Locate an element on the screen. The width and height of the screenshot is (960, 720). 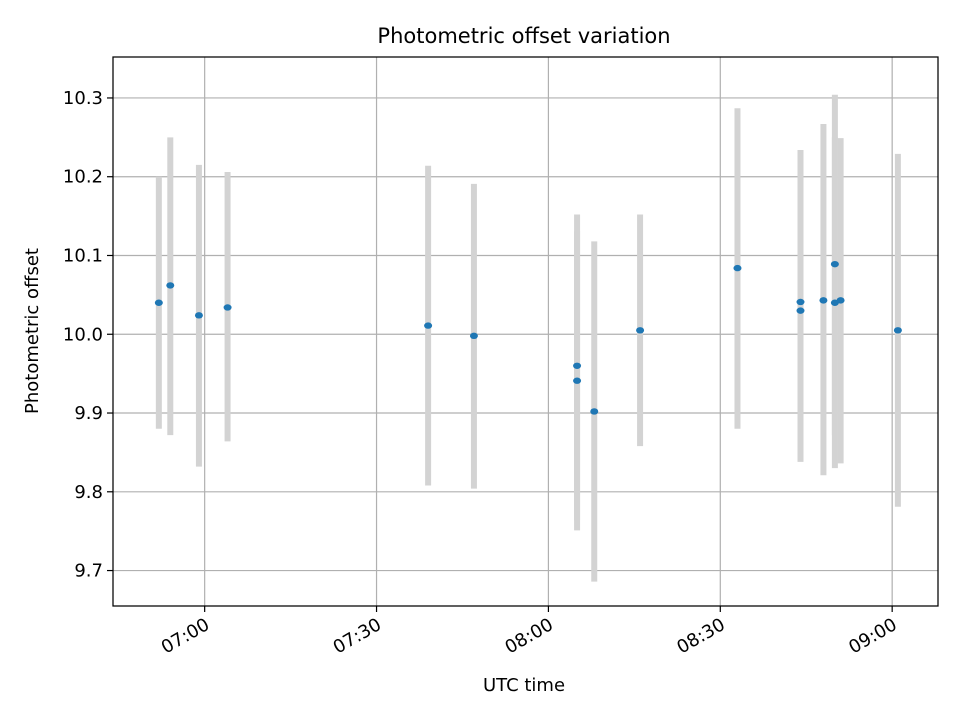
y-tick-label: 10.3 is located at coordinates (83, 98).